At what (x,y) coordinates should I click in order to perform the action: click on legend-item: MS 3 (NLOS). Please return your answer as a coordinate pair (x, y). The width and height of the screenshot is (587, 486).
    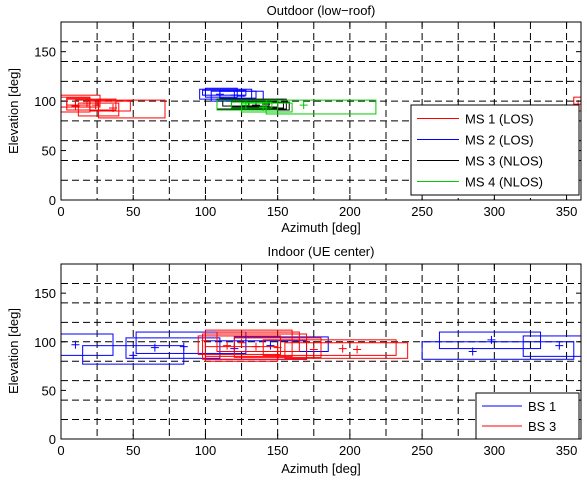
    Looking at the image, I should click on (480, 161).